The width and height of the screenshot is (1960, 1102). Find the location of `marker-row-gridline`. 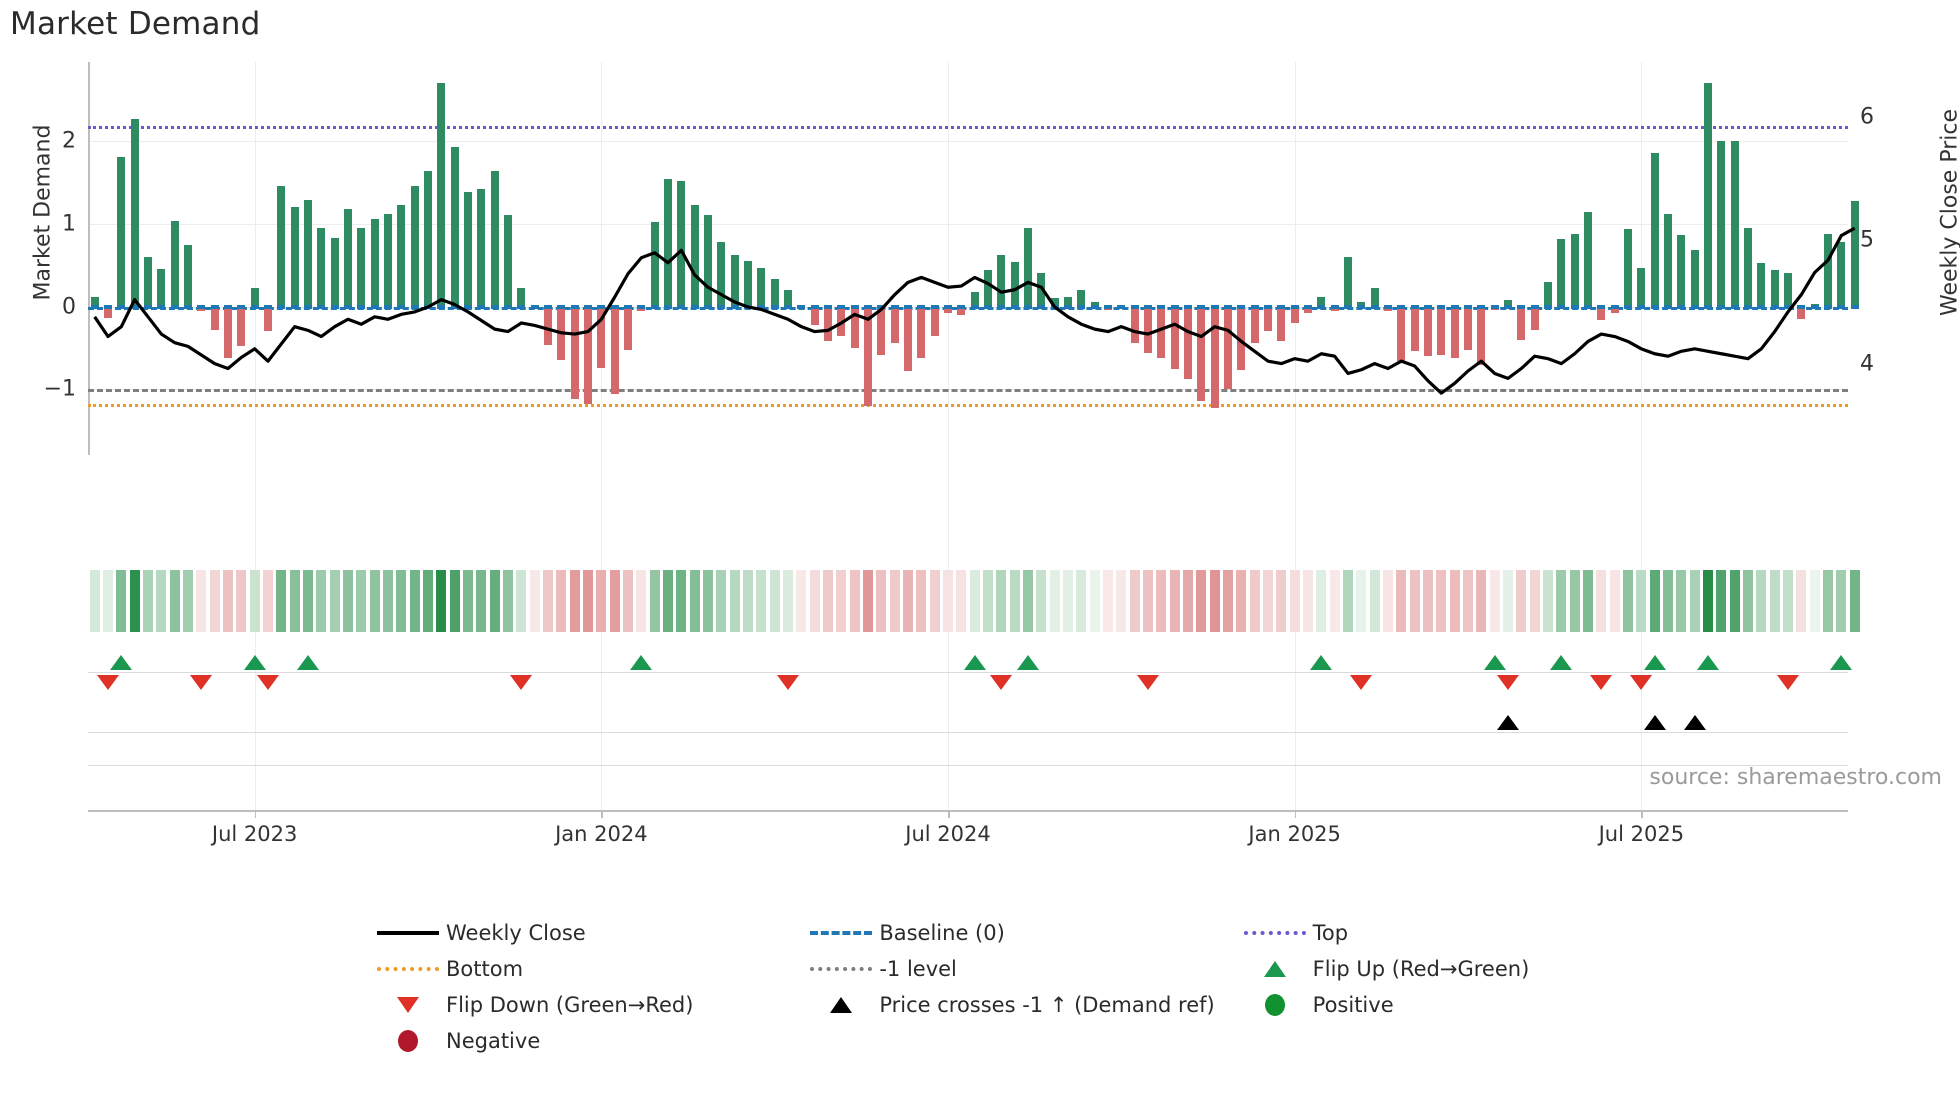

marker-row-gridline is located at coordinates (968, 732).